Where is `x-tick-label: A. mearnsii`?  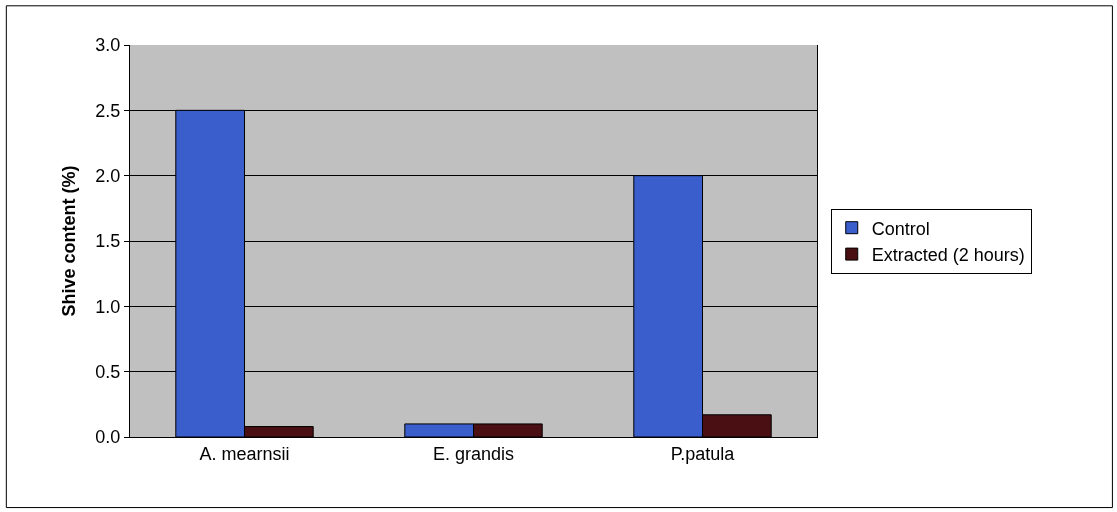 x-tick-label: A. mearnsii is located at coordinates (244, 453).